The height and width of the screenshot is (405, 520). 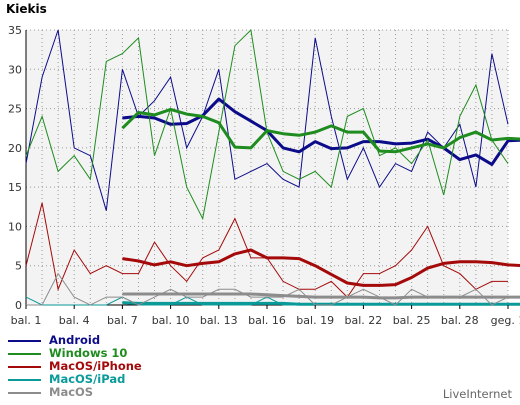 I want to click on chart-title: Kiekis, so click(x=26, y=9).